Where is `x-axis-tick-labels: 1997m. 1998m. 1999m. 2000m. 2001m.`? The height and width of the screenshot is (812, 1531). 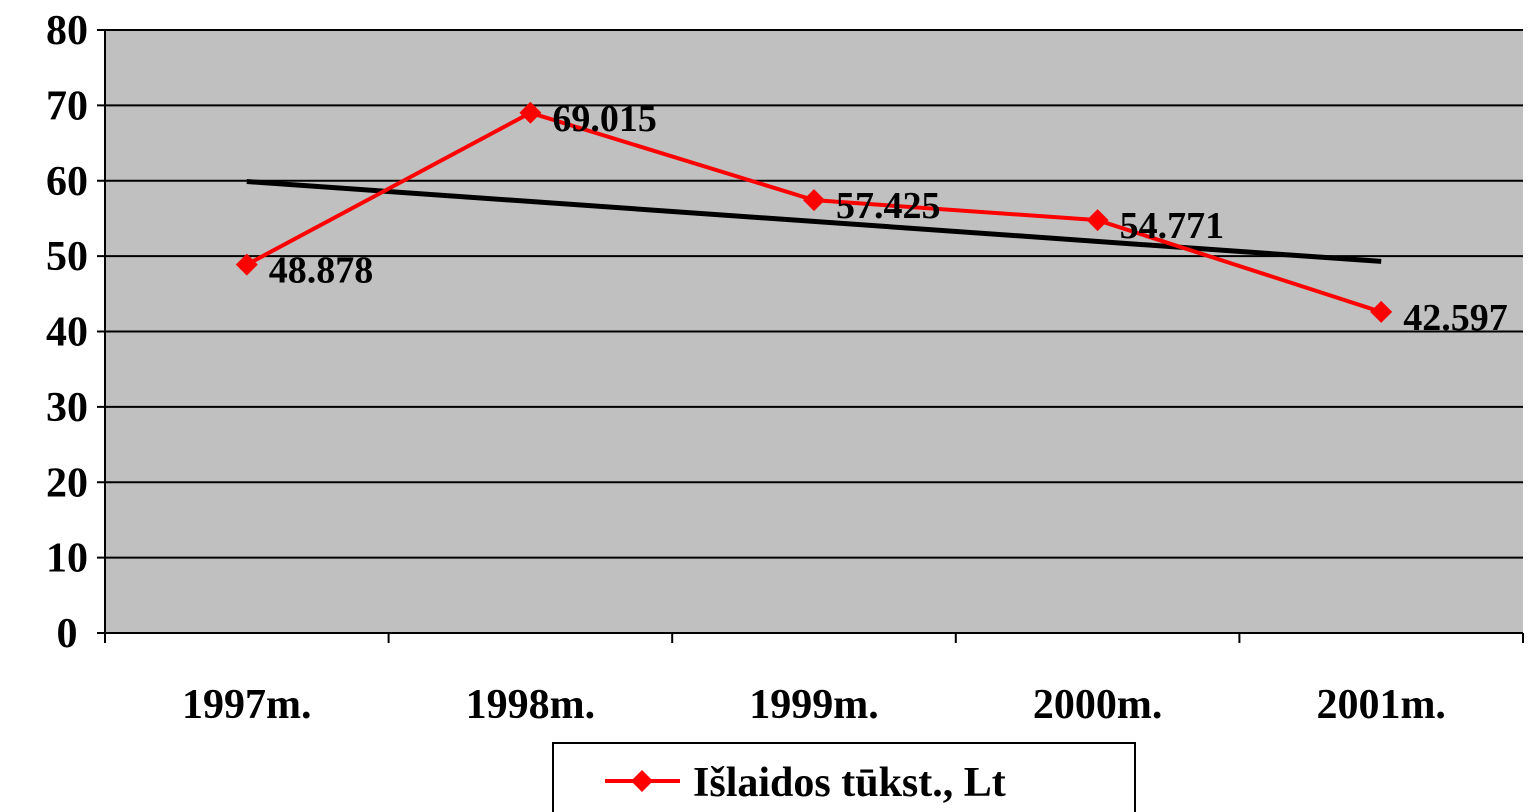 x-axis-tick-labels: 1997m. 1998m. 1999m. 2000m. 2001m. is located at coordinates (814, 705).